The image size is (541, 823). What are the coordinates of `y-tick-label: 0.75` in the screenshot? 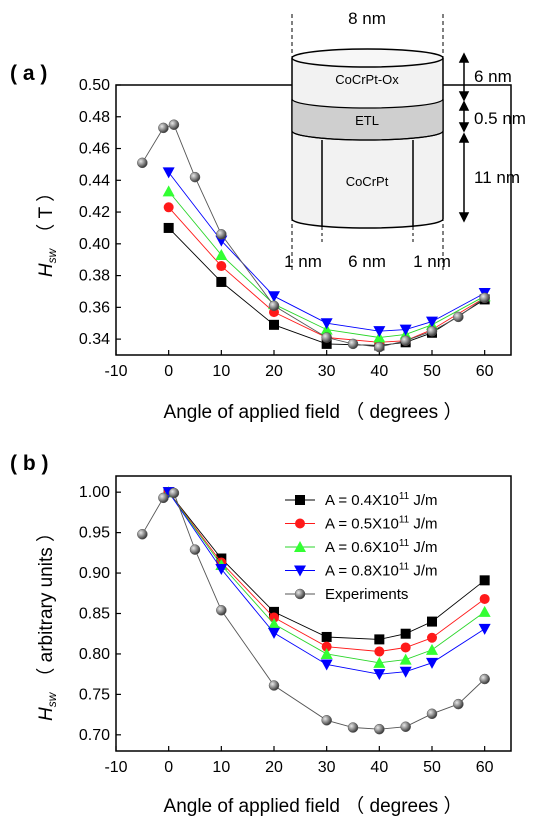 It's located at (94, 694).